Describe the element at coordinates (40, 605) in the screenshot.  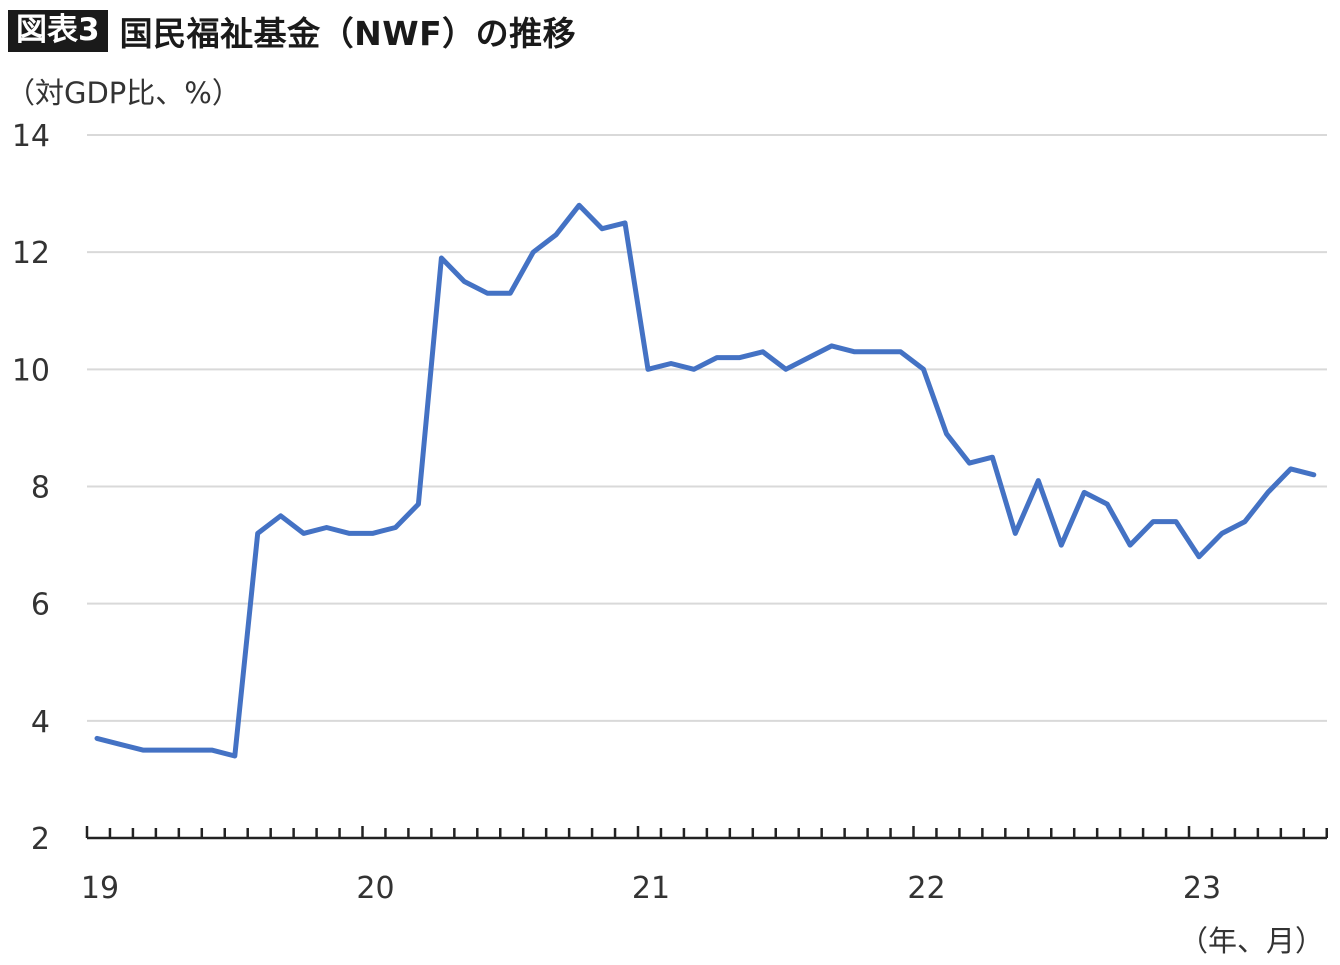
I see `y-tick-label: 6` at that location.